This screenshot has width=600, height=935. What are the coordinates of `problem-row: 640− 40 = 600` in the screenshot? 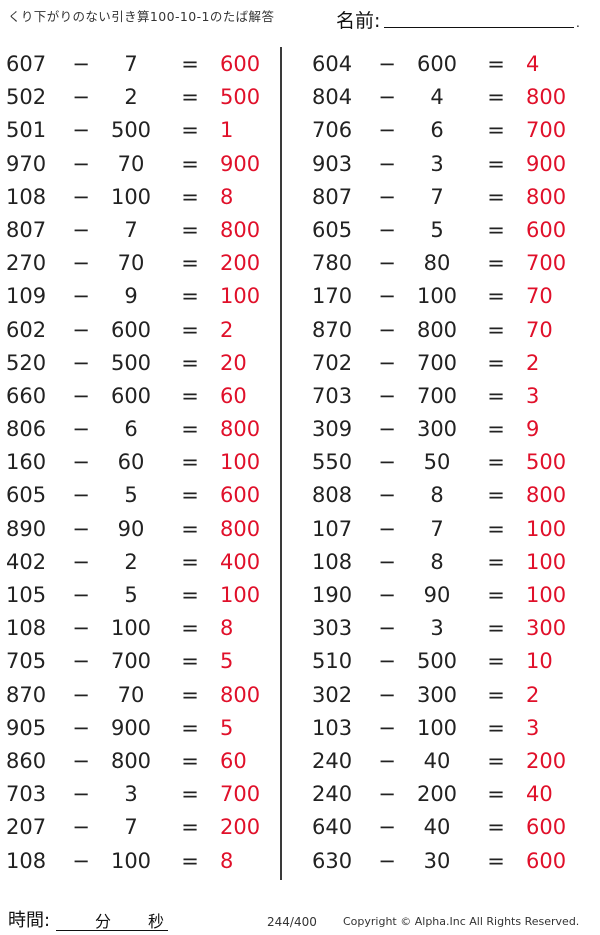 It's located at (451, 827).